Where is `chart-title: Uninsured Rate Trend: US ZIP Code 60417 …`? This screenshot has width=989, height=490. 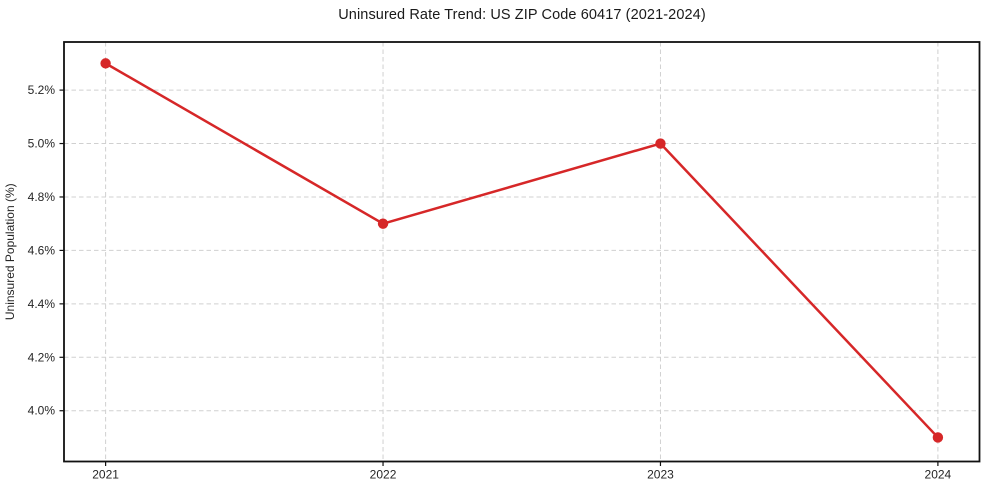 chart-title: Uninsured Rate Trend: US ZIP Code 60417 … is located at coordinates (522, 15).